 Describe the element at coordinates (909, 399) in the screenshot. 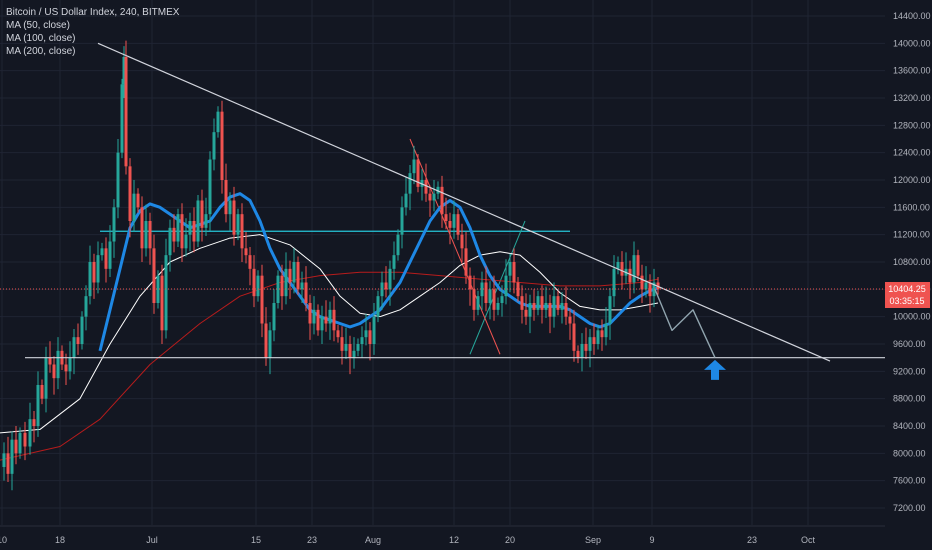

I see `y-tick-label: 8800.00` at that location.